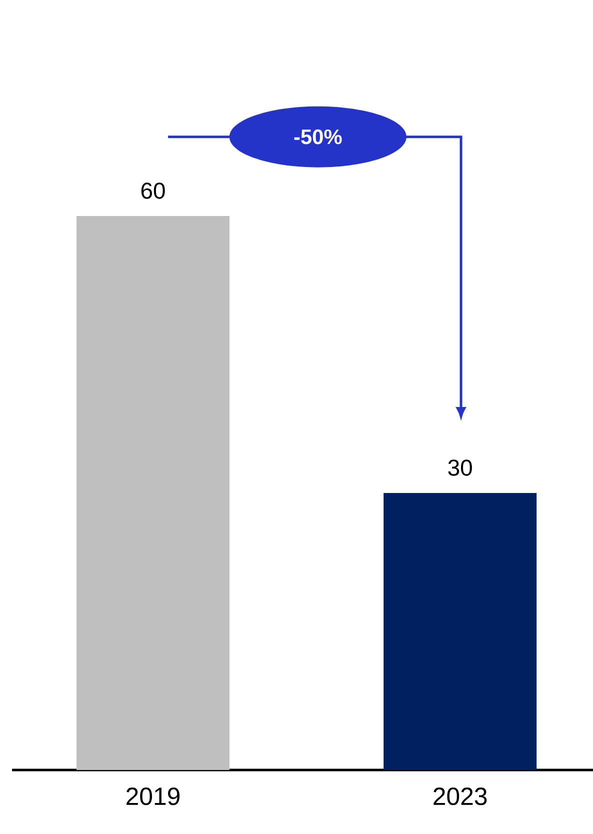 This screenshot has width=593, height=834. Describe the element at coordinates (153, 190) in the screenshot. I see `data-label: 60` at that location.